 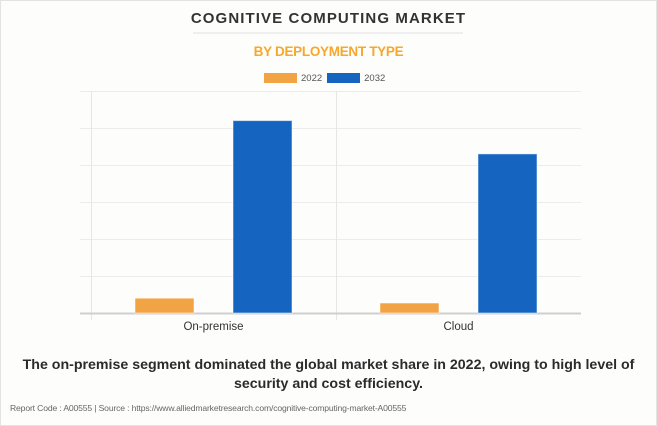 I want to click on title-divider, so click(x=328, y=33).